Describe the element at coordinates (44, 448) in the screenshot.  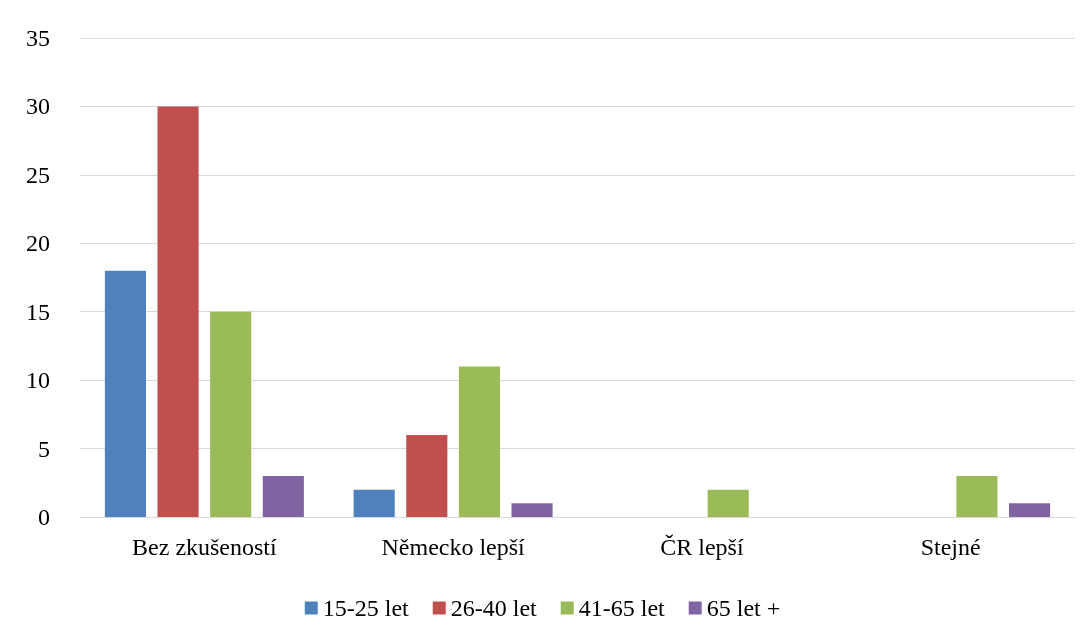
I see `y-tick-label: 5` at that location.